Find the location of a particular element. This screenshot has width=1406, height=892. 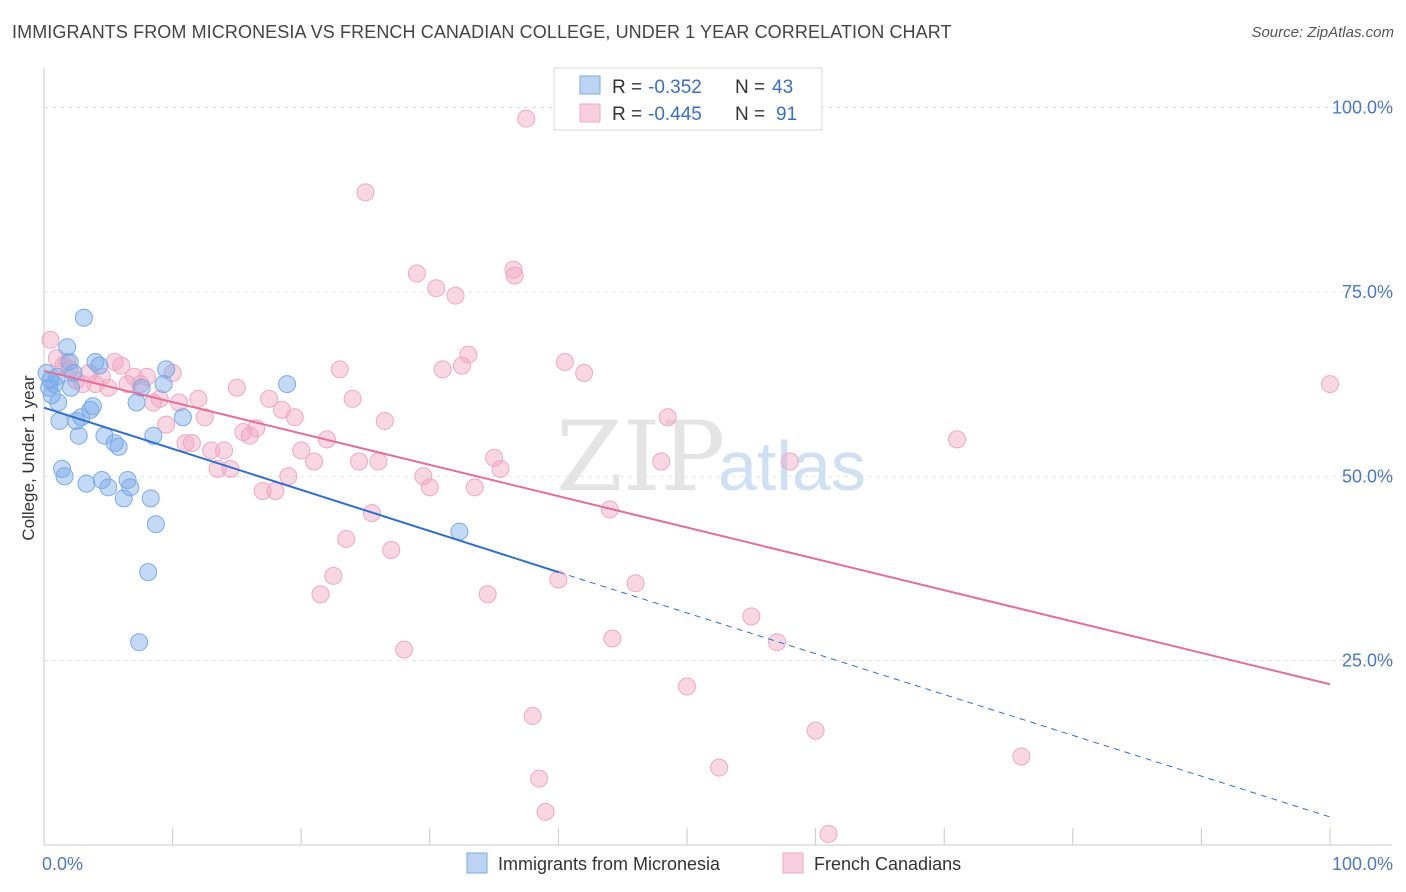

micronesia-trendline is located at coordinates (301, 490).